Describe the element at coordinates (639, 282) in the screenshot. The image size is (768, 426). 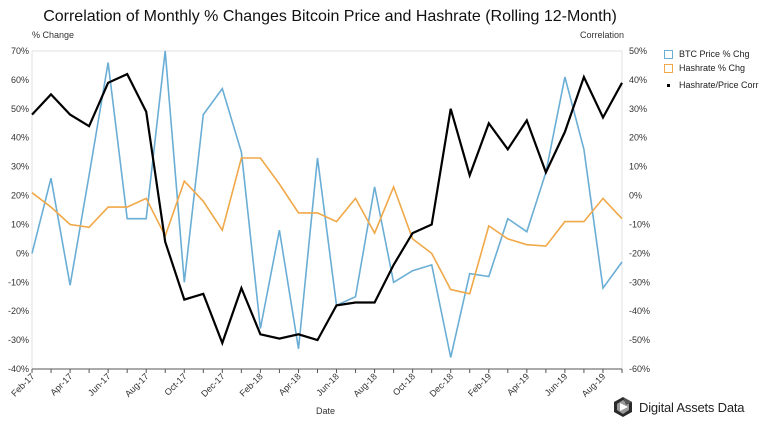
I see `y-tick-right-label: -30%` at that location.